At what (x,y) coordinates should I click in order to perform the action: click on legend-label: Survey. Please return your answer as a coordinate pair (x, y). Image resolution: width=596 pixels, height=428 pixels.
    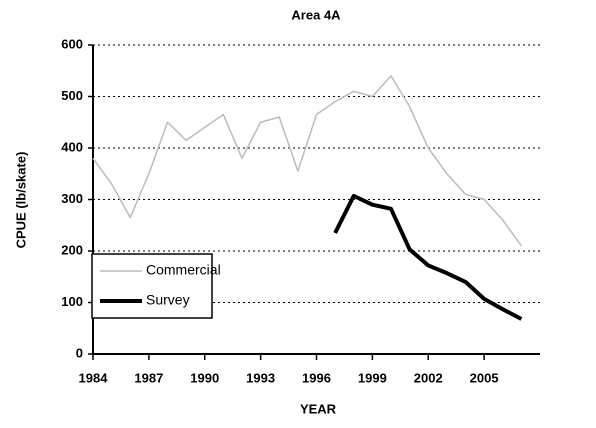
    Looking at the image, I should click on (168, 300).